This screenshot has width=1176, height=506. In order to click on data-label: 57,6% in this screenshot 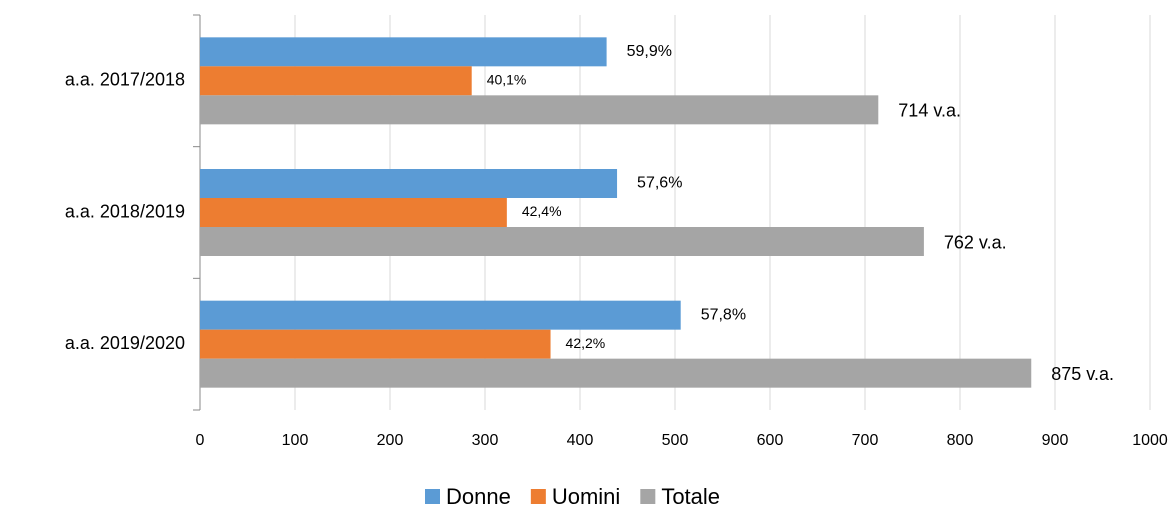, I will do `click(659, 183)`.